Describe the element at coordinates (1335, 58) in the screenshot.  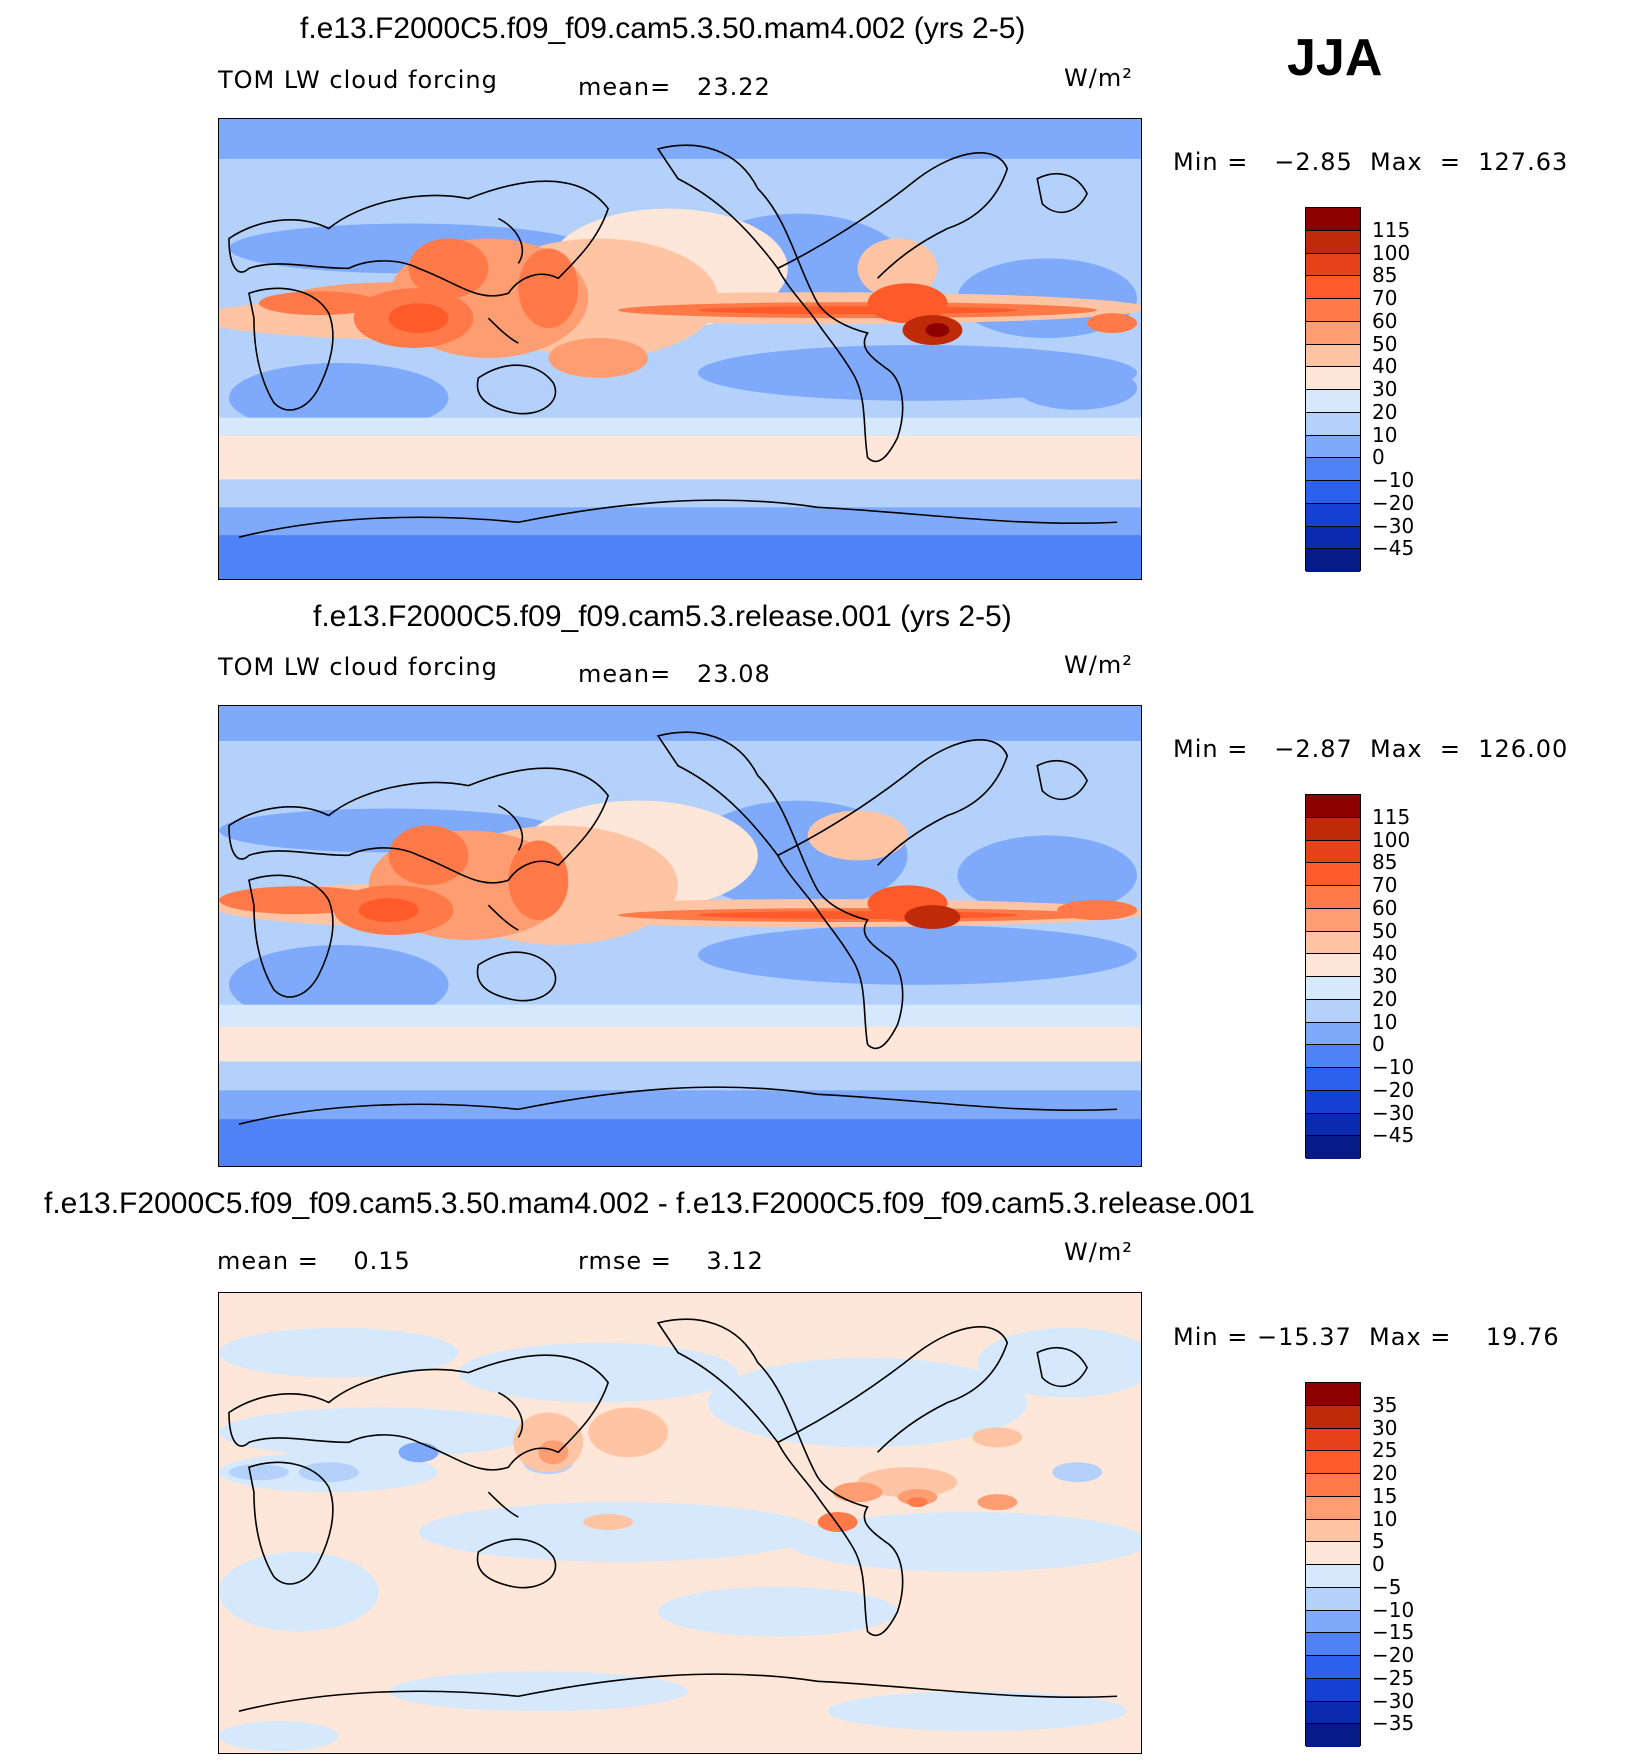
I see `season-label: JJA` at that location.